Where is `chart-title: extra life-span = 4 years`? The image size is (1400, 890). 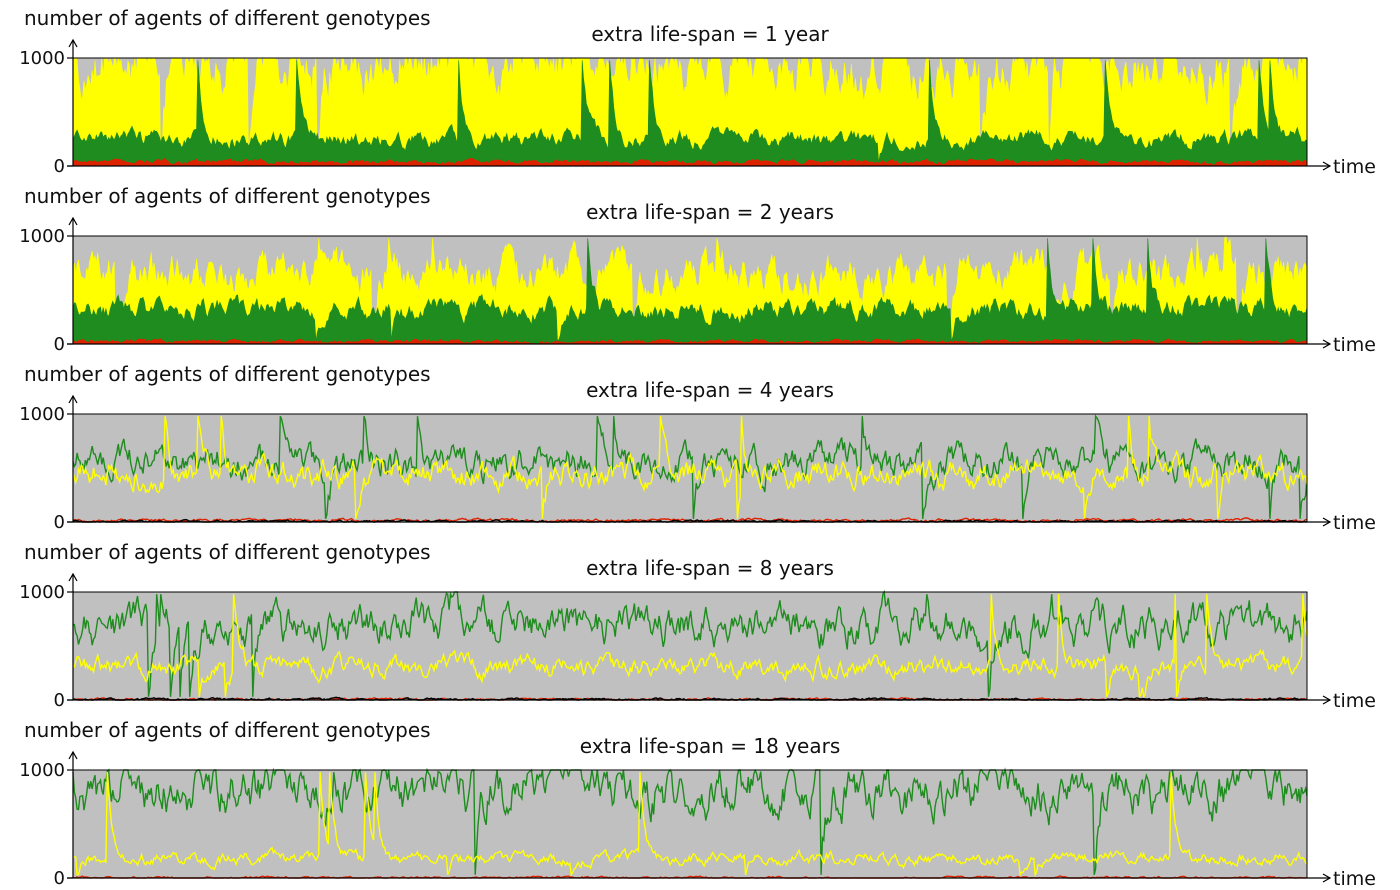
chart-title: extra life-span = 4 years is located at coordinates (710, 390).